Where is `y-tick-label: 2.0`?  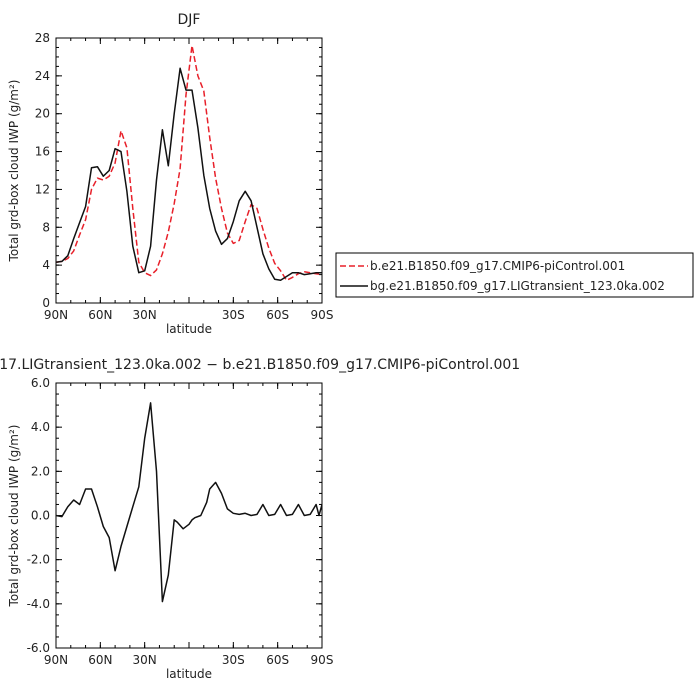 y-tick-label: 2.0 is located at coordinates (40, 471).